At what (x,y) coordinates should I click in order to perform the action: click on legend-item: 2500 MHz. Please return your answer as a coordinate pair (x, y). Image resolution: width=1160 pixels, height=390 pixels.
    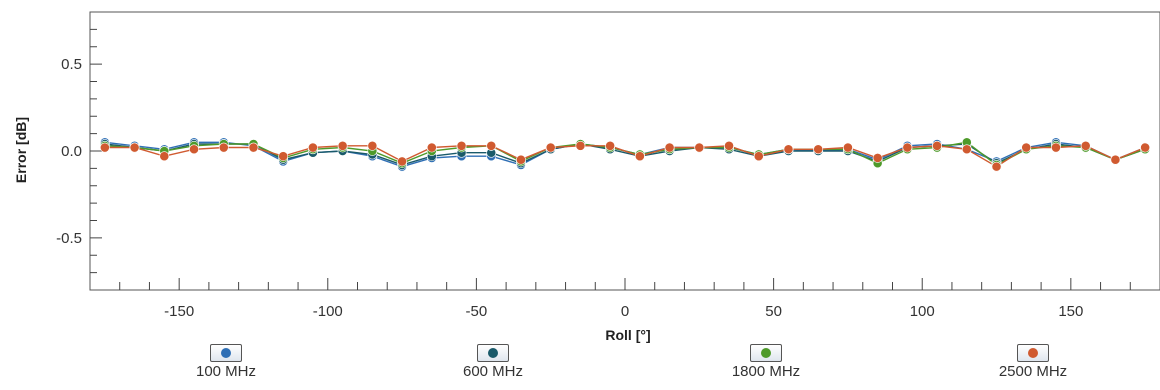
    Looking at the image, I should click on (1033, 362).